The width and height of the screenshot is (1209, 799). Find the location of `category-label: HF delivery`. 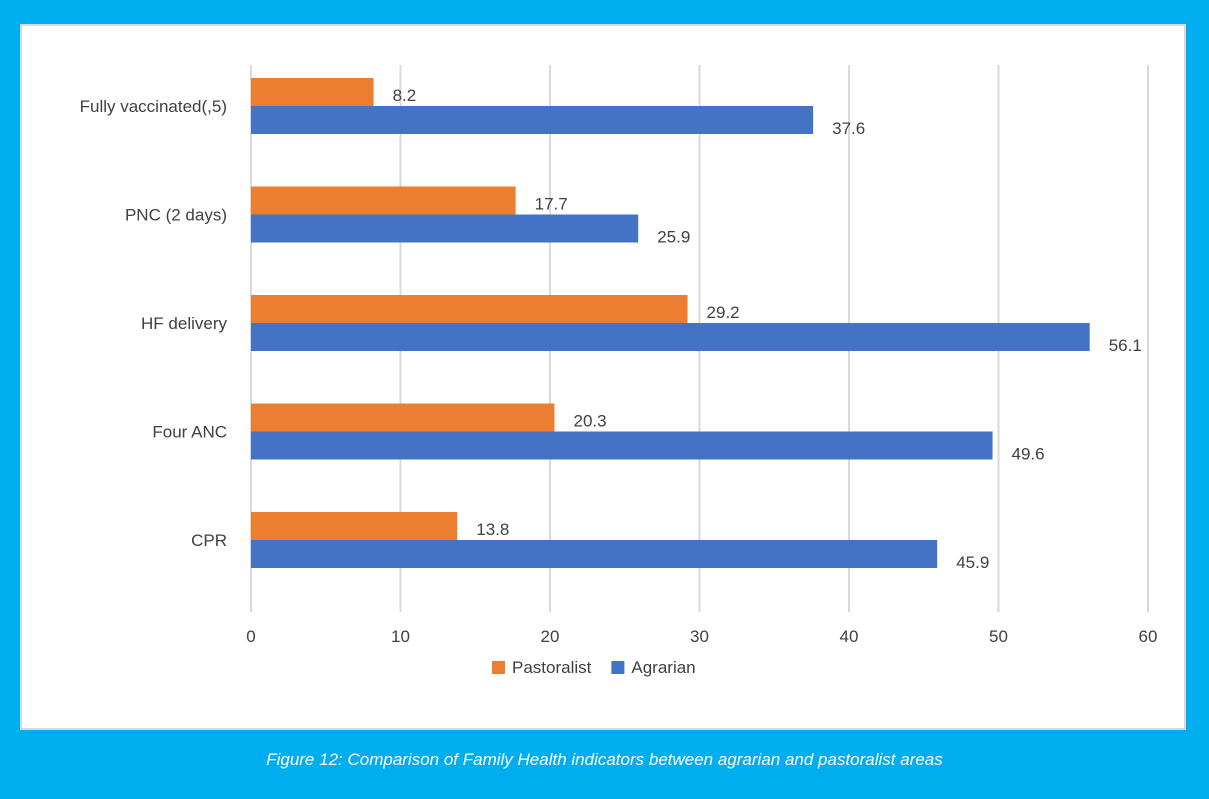

category-label: HF delivery is located at coordinates (184, 323).